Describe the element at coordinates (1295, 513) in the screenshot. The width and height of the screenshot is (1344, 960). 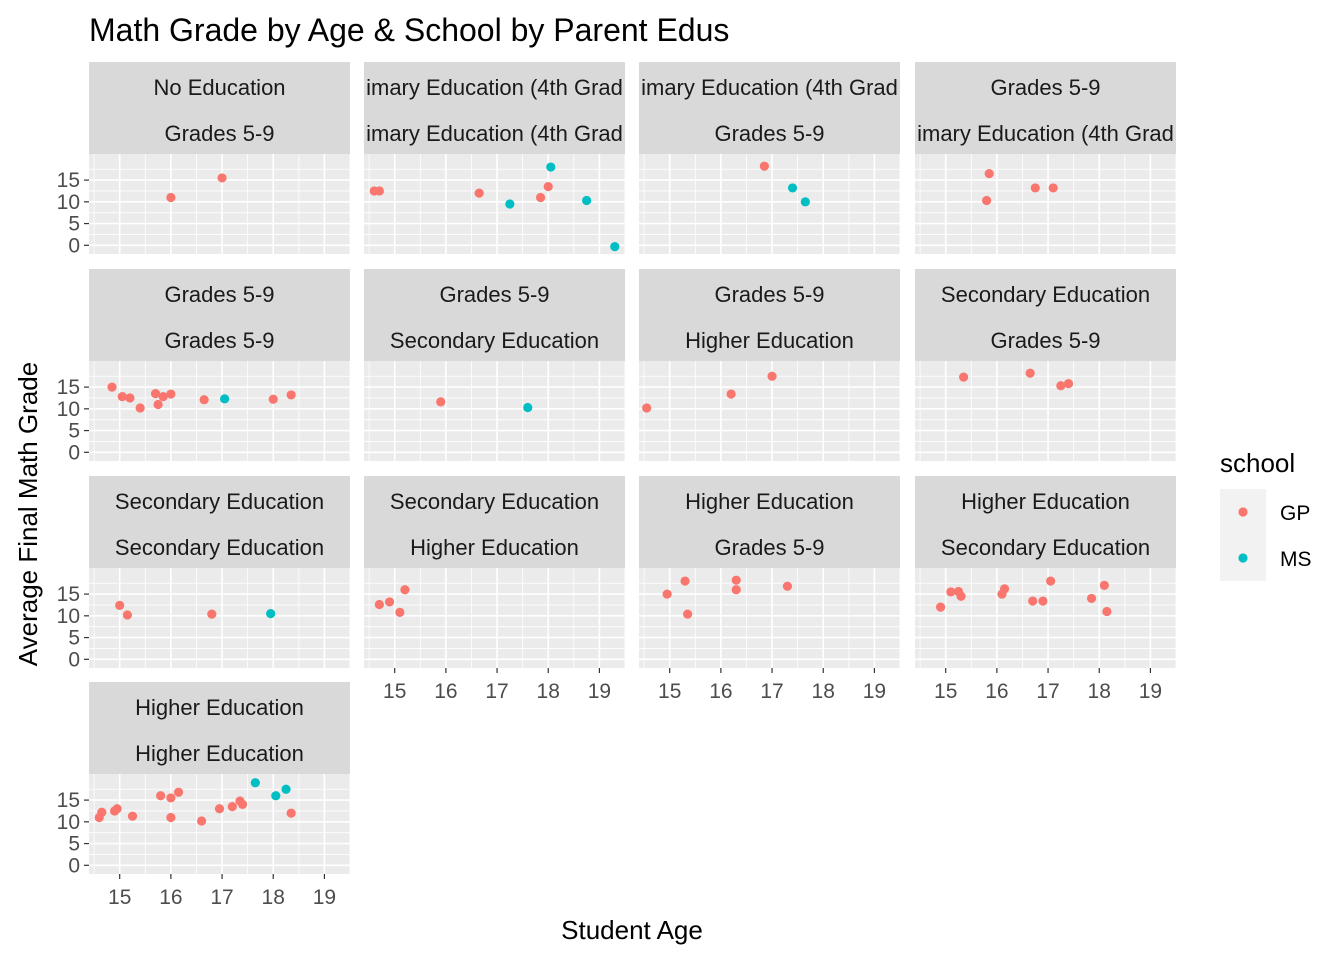
I see `legend-label-gp: GP` at that location.